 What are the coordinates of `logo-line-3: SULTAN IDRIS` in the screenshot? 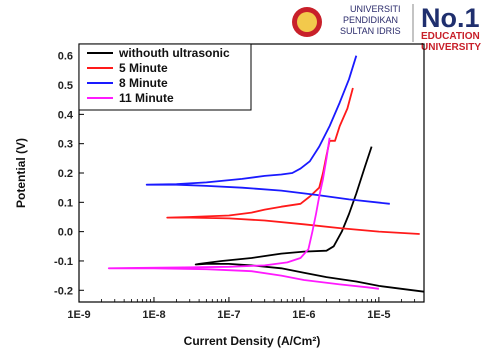 It's located at (370, 31).